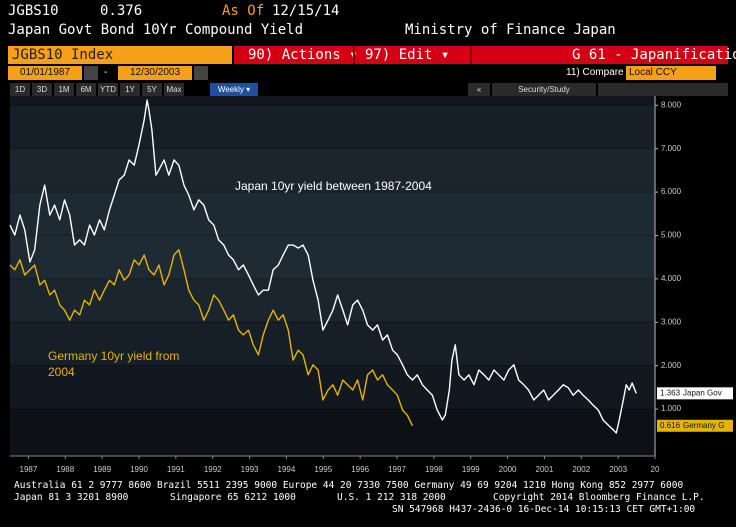 This screenshot has width=736, height=527. Describe the element at coordinates (654, 55) in the screenshot. I see `page-title: G 61 - Japanification` at that location.